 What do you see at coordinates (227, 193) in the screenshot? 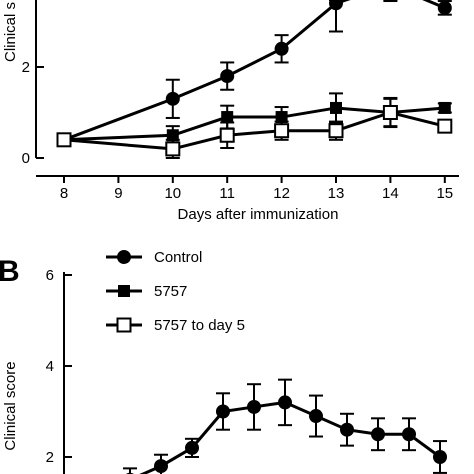
I see `panel-a-xtick-label: 11` at bounding box center [227, 193].